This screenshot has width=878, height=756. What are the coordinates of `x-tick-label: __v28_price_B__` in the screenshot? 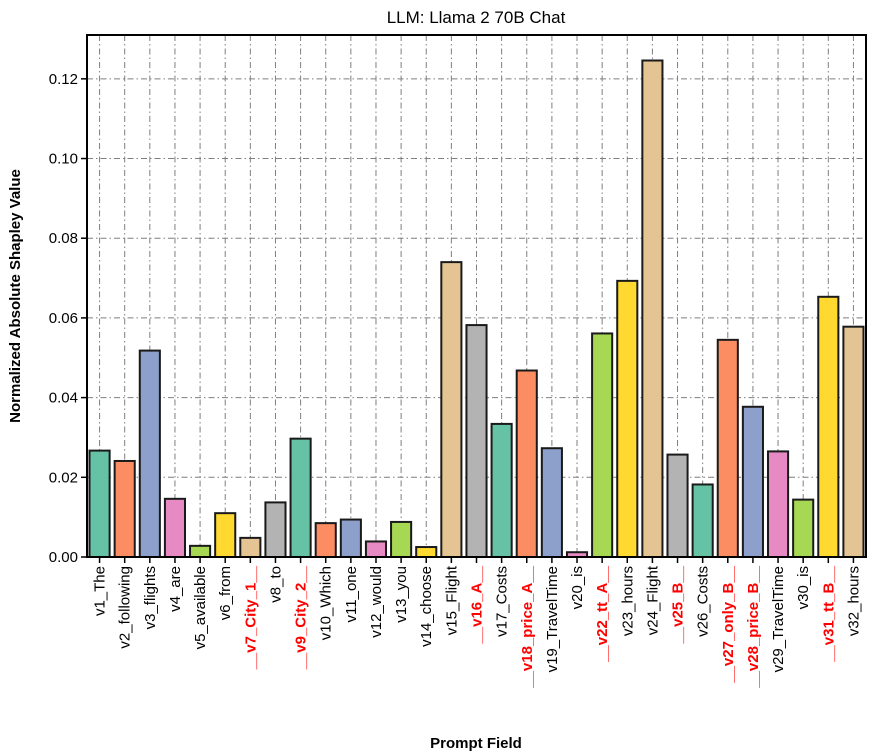 It's located at (753, 626).